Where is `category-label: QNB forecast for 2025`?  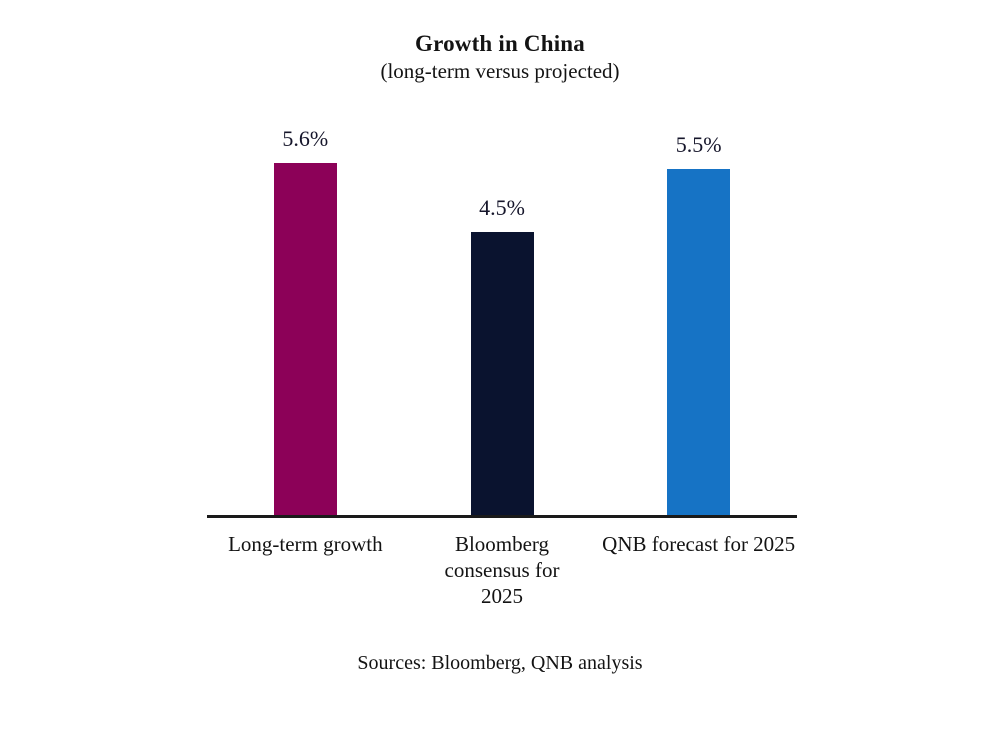 category-label: QNB forecast for 2025 is located at coordinates (698, 570).